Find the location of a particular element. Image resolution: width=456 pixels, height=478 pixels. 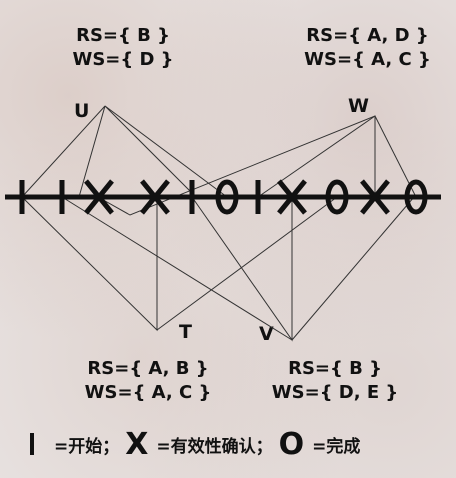

connector-w is located at coordinates (236, 165).